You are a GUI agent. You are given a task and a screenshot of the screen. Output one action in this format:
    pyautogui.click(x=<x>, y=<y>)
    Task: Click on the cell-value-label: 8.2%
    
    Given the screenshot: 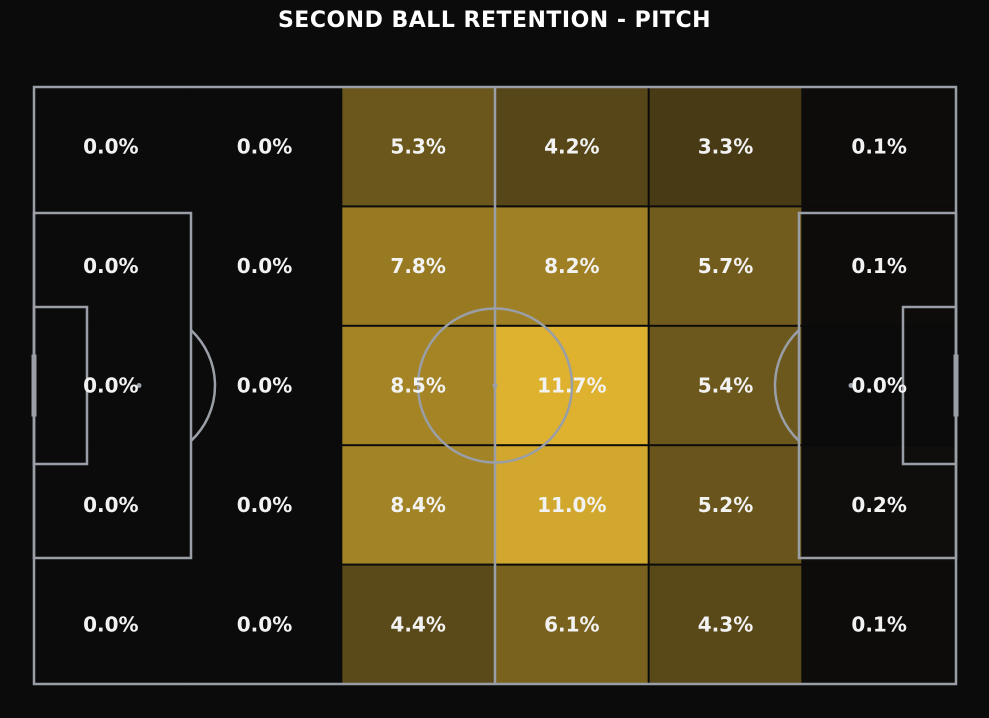 What is the action you would take?
    pyautogui.click(x=571, y=266)
    